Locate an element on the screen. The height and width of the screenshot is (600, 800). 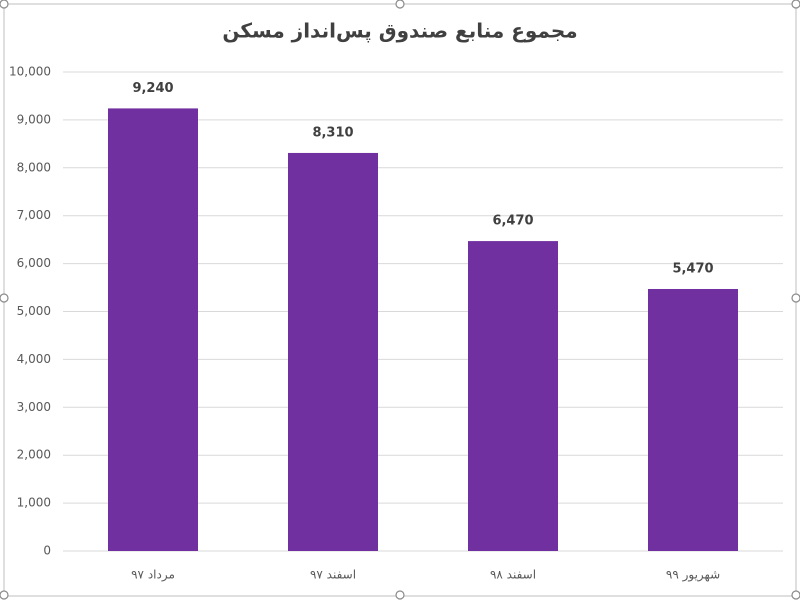
y-tick-label: 3,000 is located at coordinates (34, 407).